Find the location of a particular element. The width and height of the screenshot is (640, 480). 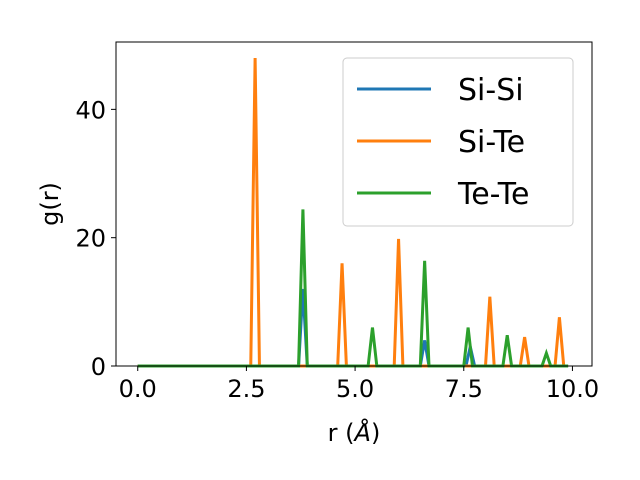

x-axis-label-base: r ( is located at coordinates (341, 433).